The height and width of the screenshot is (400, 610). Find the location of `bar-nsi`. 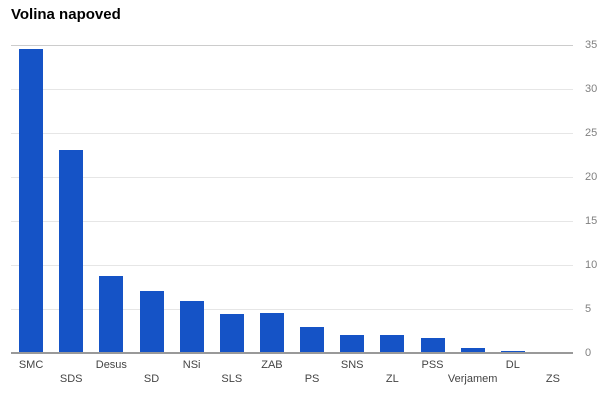

bar-nsi is located at coordinates (192, 327).